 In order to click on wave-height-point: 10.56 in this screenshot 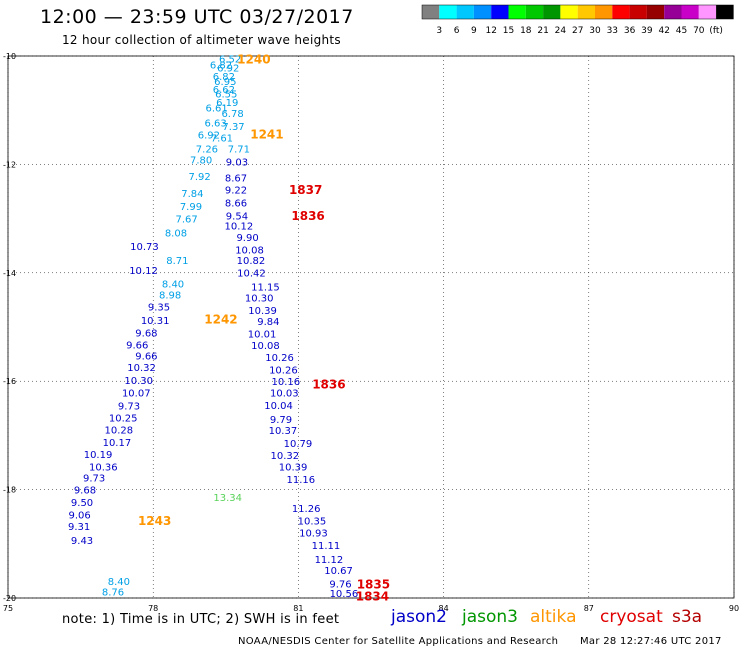, I will do `click(344, 594)`.